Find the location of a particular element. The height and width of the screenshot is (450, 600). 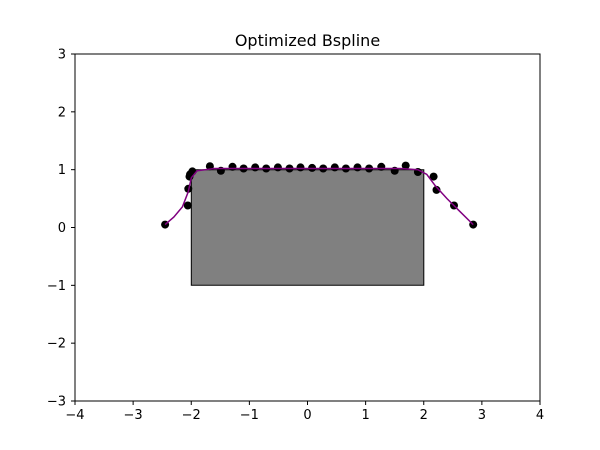

y-axis: −3 −2 −1 0 1 2 3 is located at coordinates (61, 229).